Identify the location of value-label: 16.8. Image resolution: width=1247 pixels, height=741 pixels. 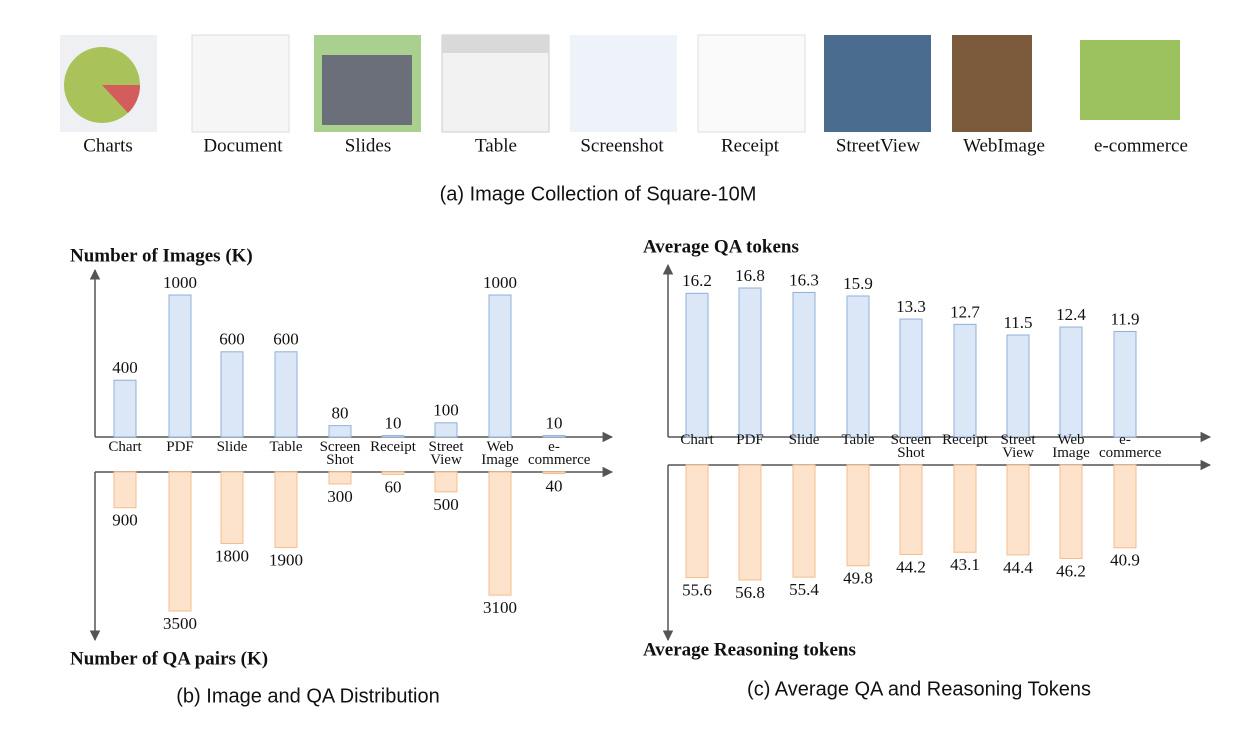
(750, 275).